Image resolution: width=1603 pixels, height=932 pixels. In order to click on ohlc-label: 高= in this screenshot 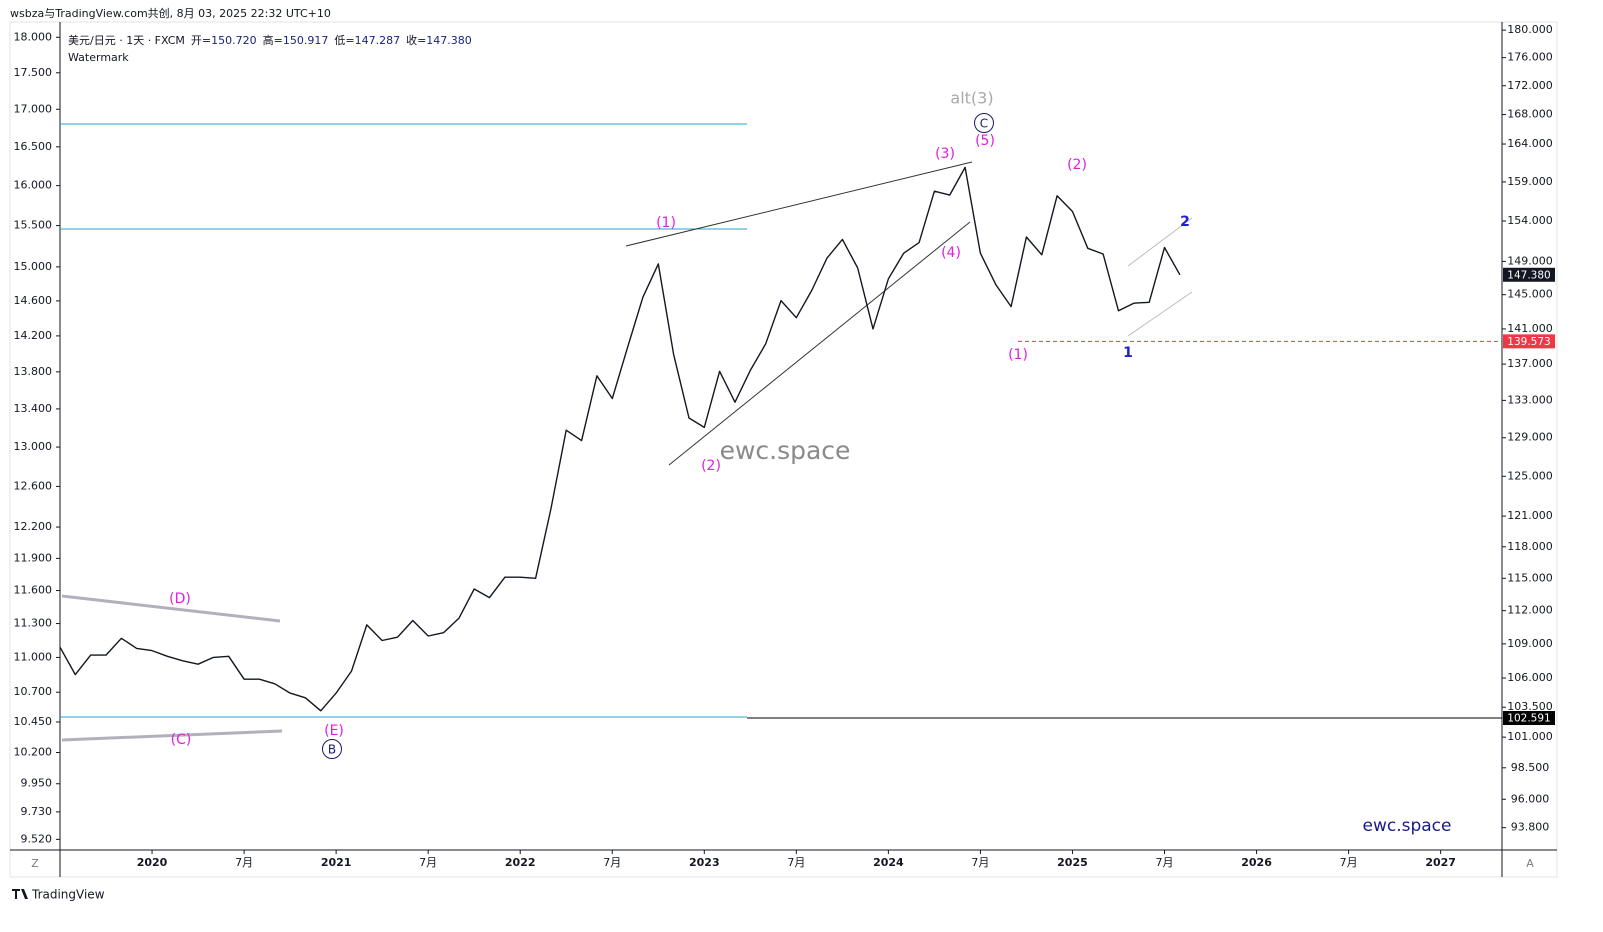, I will do `click(273, 40)`.